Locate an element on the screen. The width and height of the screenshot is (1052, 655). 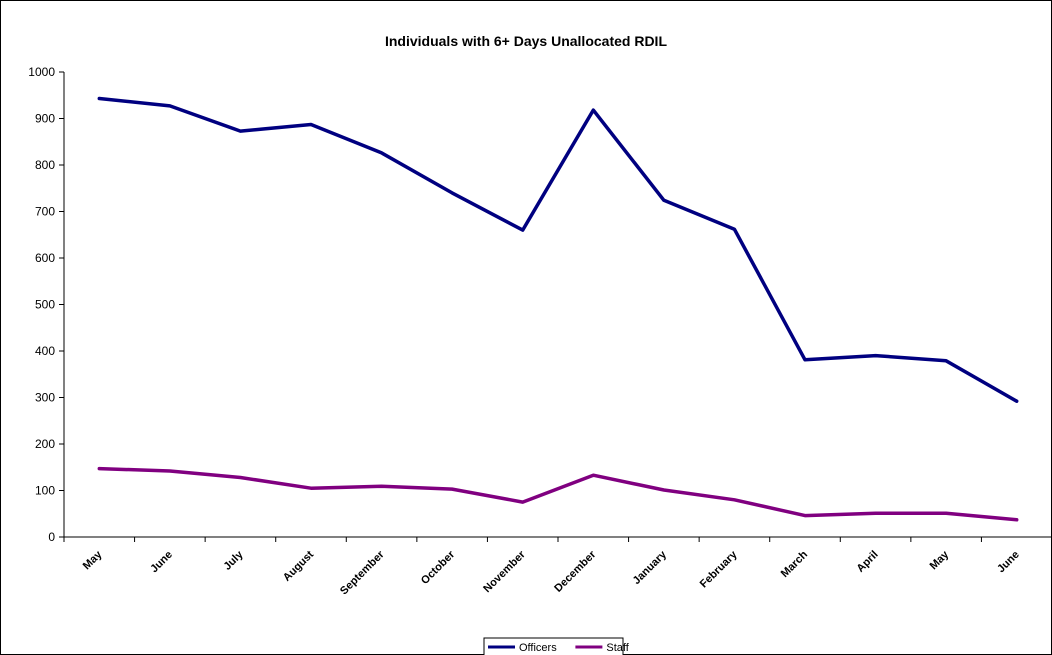
legend: Officers Staff is located at coordinates (556, 646).